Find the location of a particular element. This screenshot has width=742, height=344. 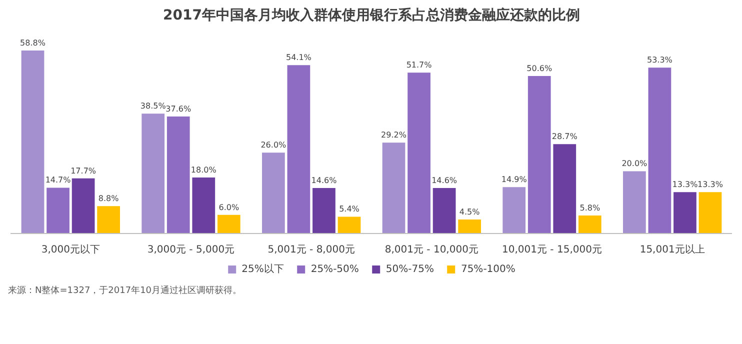

data-label: 5.4% is located at coordinates (349, 209).